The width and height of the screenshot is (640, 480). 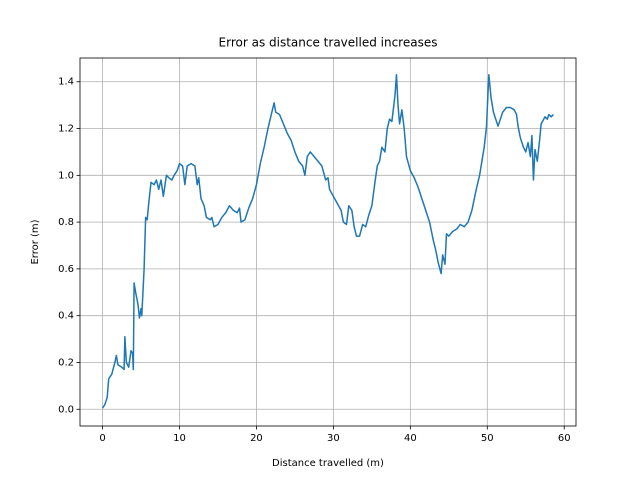 What do you see at coordinates (66, 409) in the screenshot?
I see `y-tick-label: 0.0` at bounding box center [66, 409].